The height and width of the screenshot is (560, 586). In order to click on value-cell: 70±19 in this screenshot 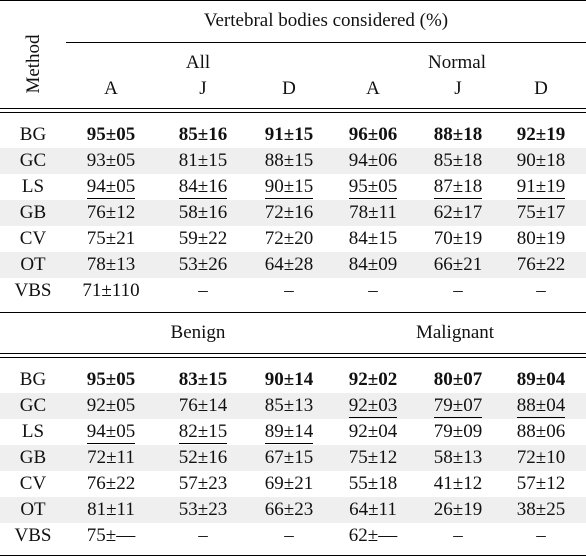, I will do `click(458, 239)`.